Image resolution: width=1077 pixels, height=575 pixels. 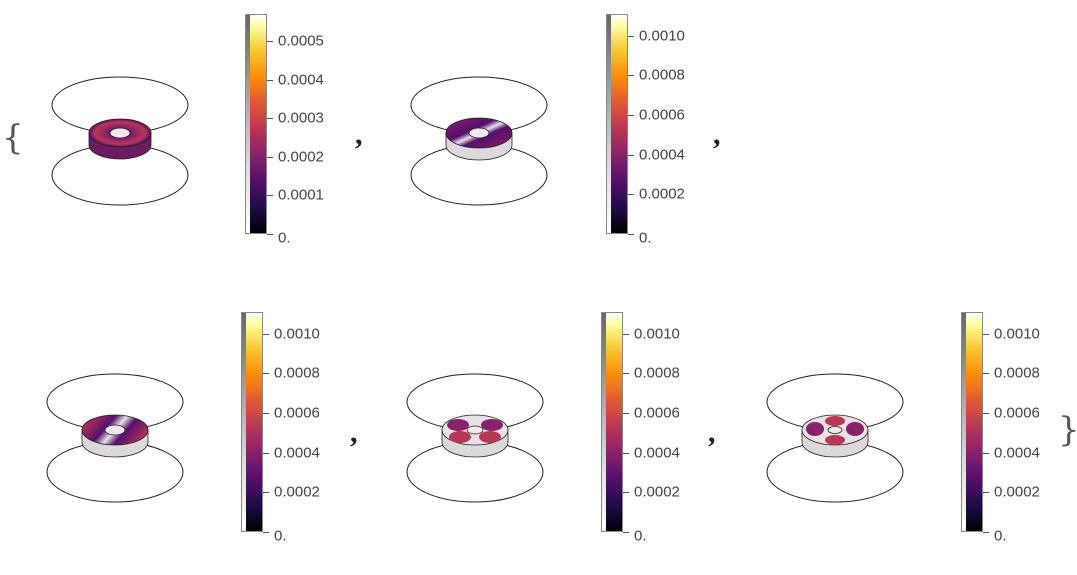 What do you see at coordinates (301, 195) in the screenshot?
I see `colorbar-tick-label: 0.0001` at bounding box center [301, 195].